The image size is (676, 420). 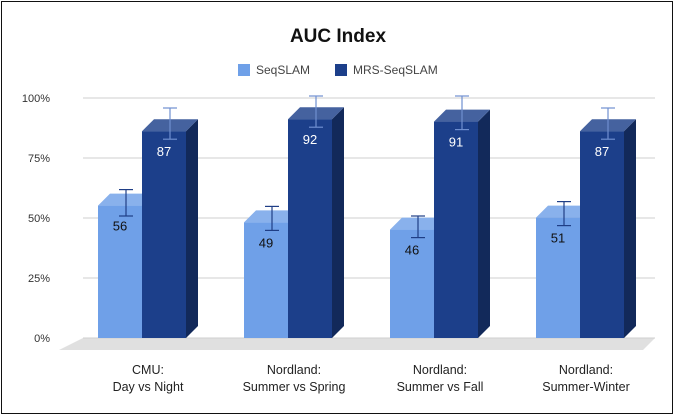 What do you see at coordinates (148, 370) in the screenshot?
I see `x-tick-label-line: CMU:` at bounding box center [148, 370].